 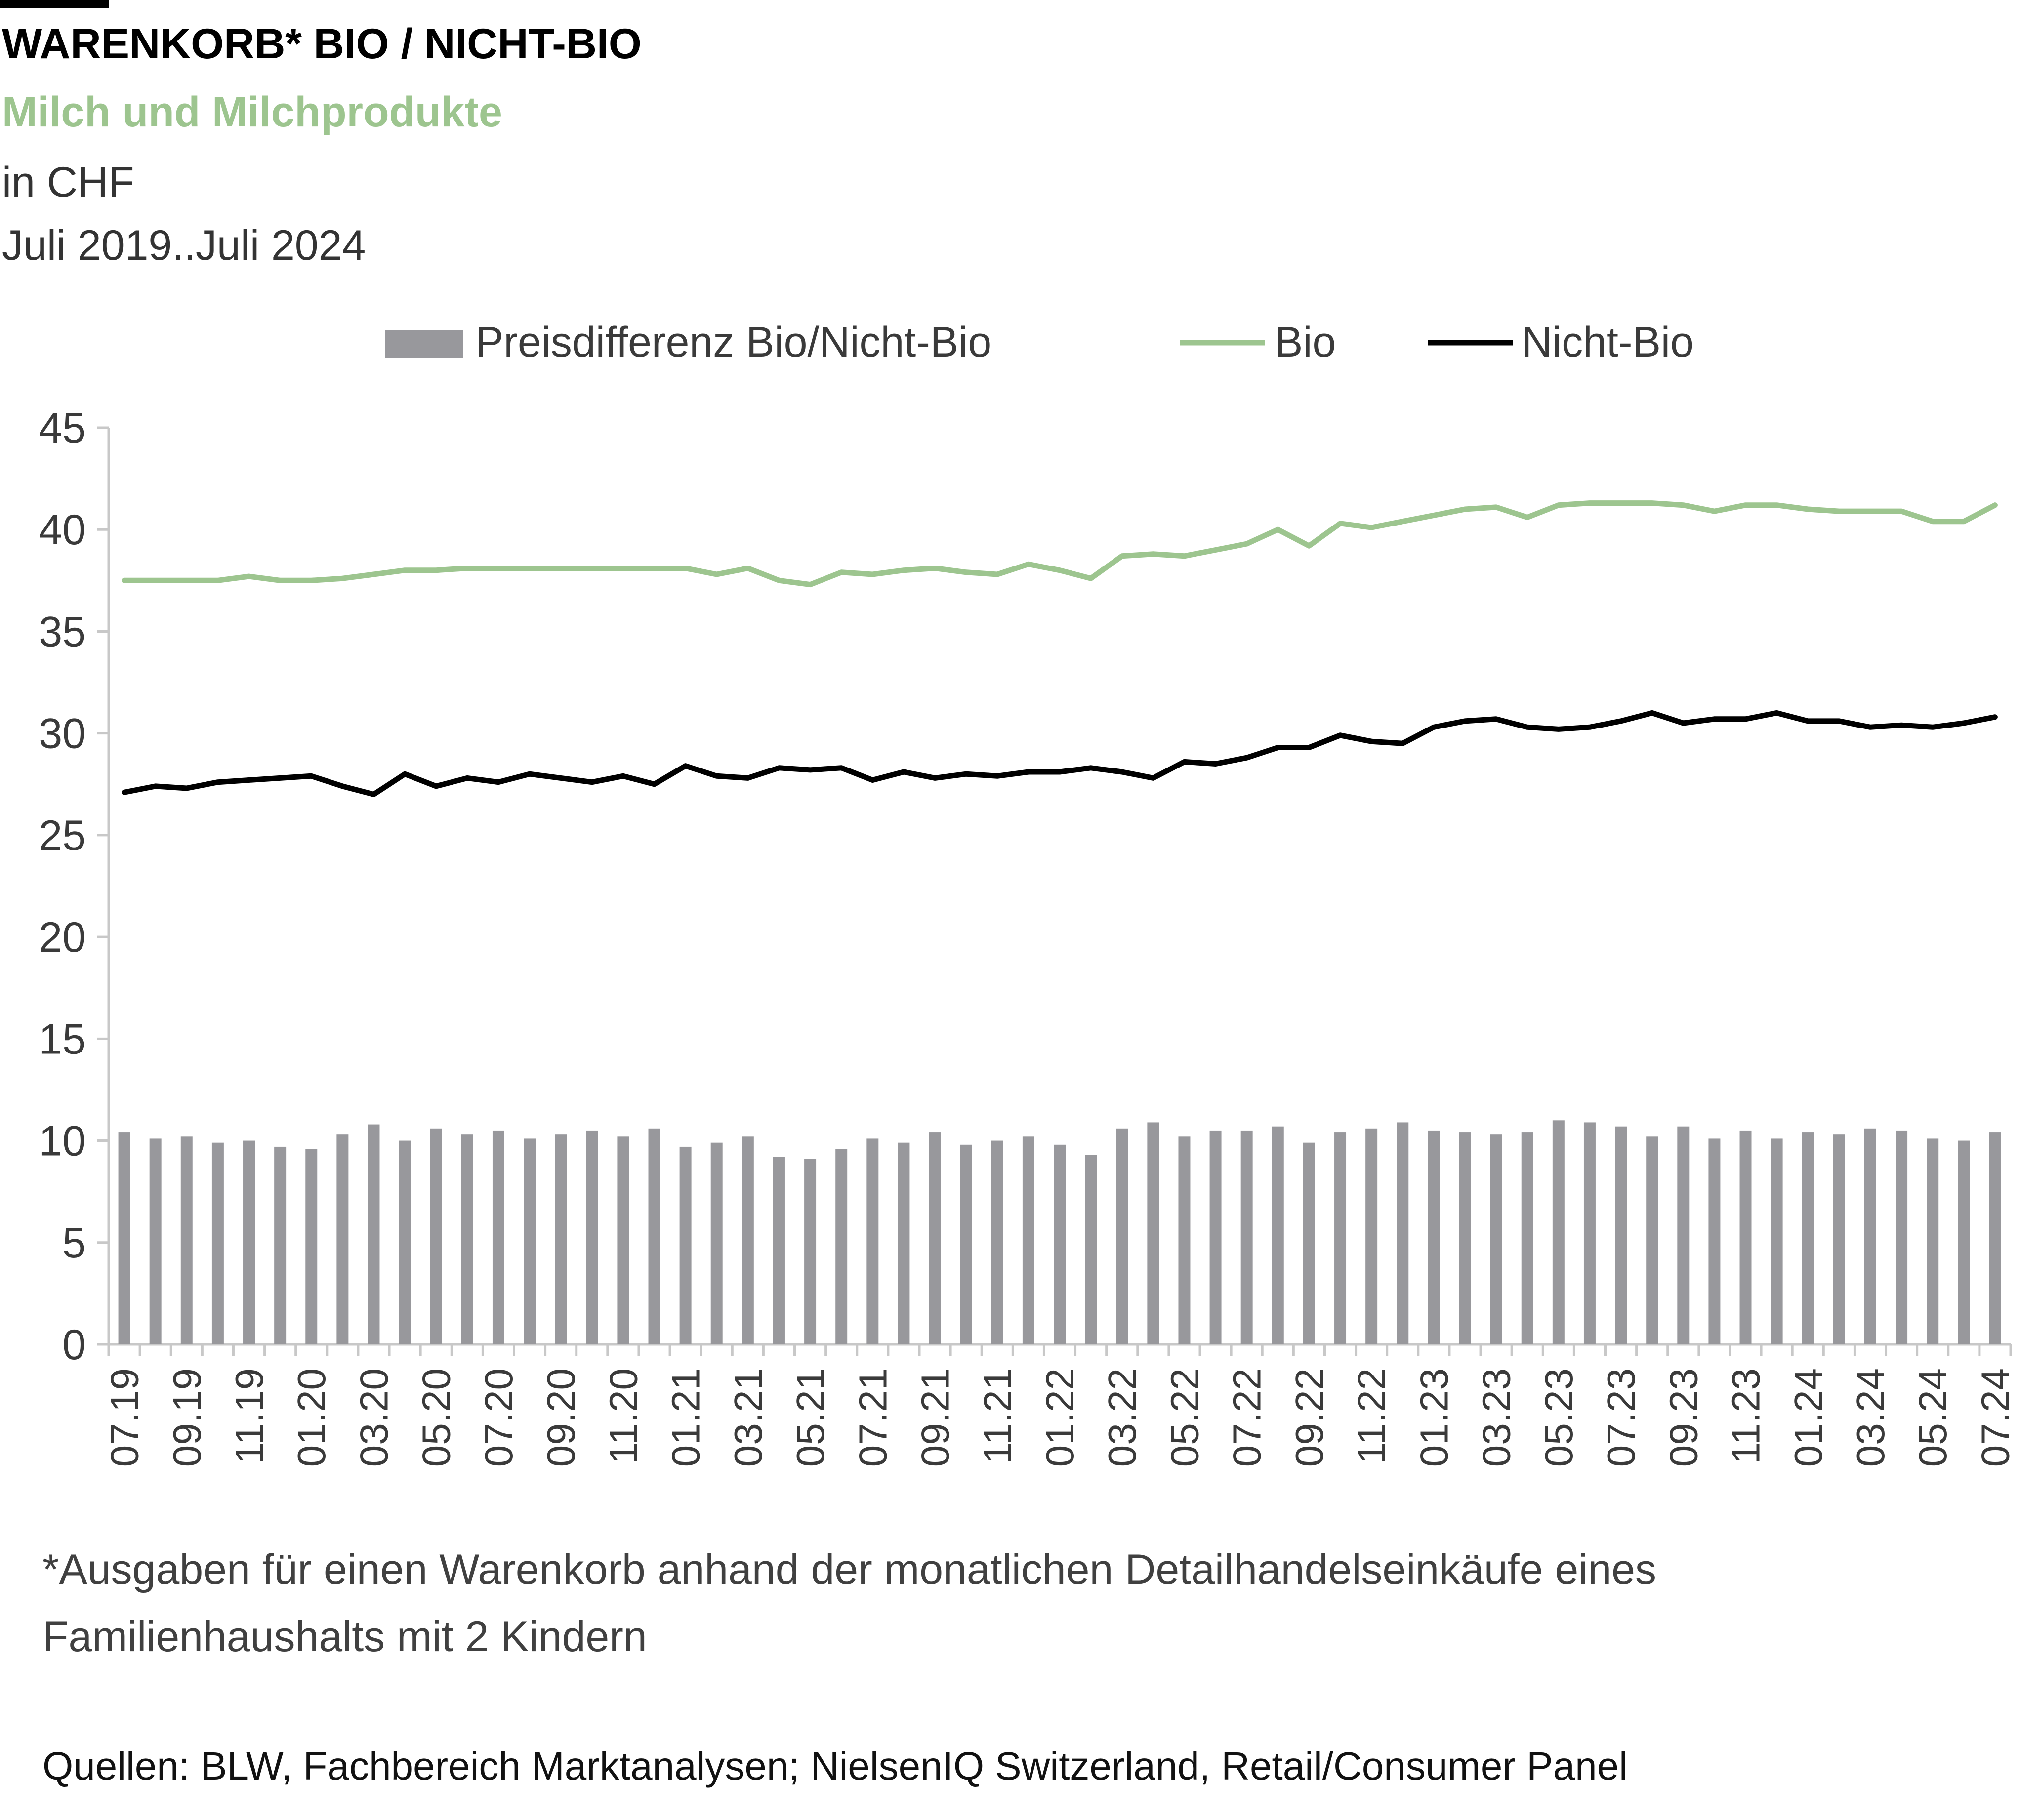 I want to click on x-tick-label: 03.23, so click(x=1497, y=1417).